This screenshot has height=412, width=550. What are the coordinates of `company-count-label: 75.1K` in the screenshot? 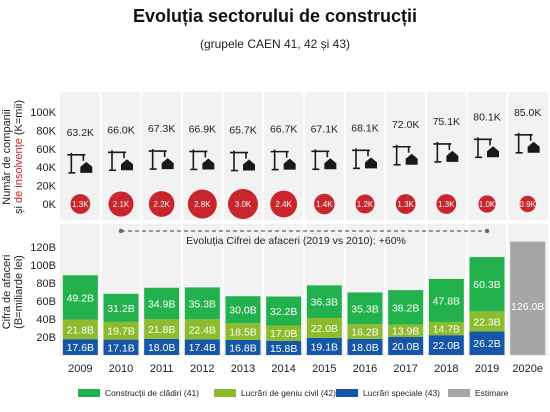 It's located at (446, 122).